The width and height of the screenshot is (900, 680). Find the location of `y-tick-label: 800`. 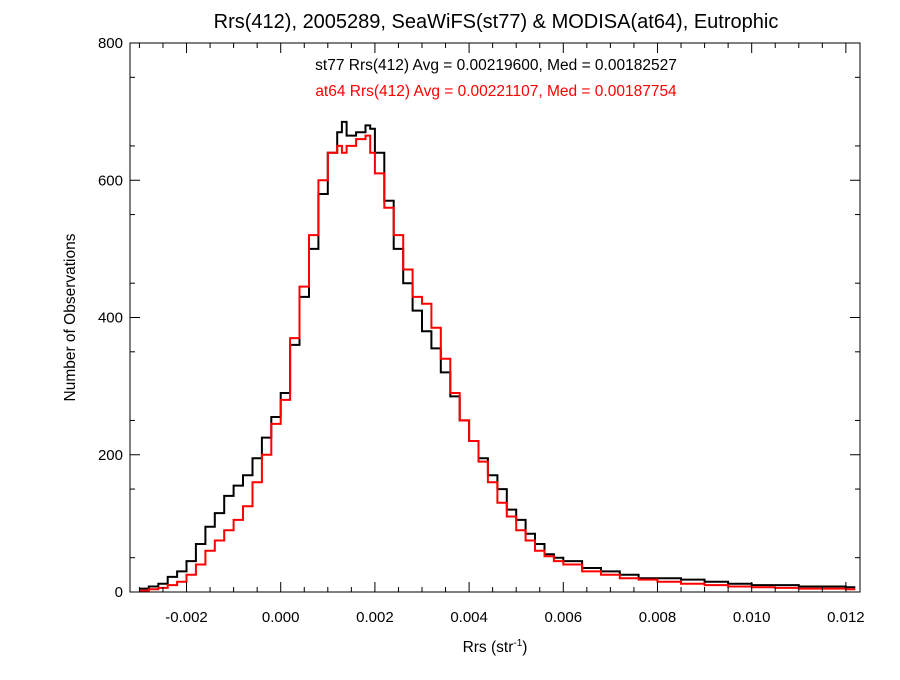

y-tick-label: 800 is located at coordinates (110, 43).